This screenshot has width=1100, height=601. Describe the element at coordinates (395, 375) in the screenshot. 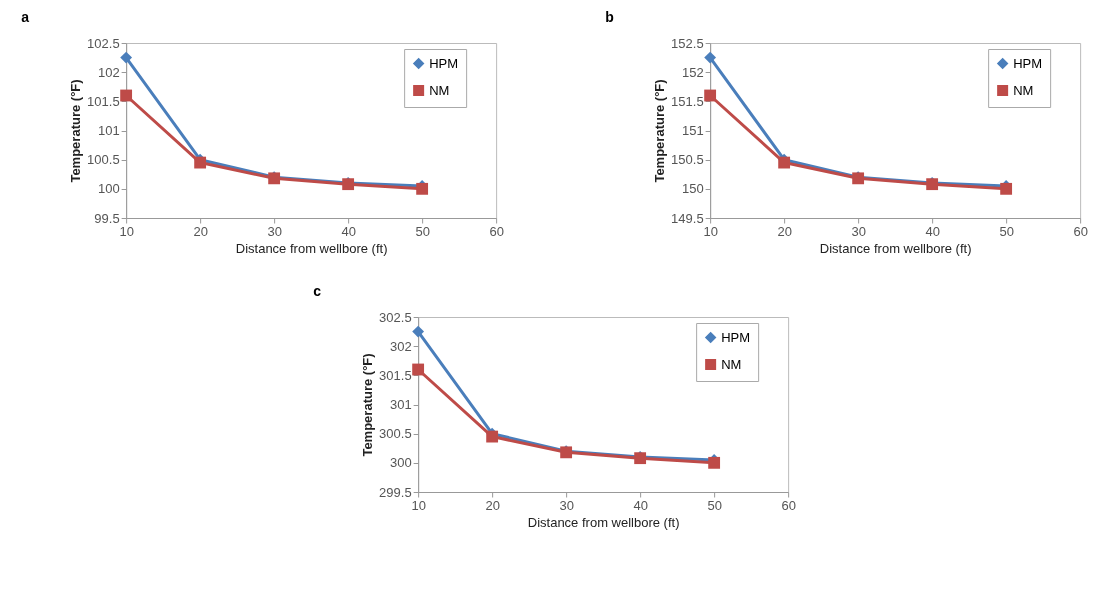

I see `y-tick-label: 301.5` at that location.